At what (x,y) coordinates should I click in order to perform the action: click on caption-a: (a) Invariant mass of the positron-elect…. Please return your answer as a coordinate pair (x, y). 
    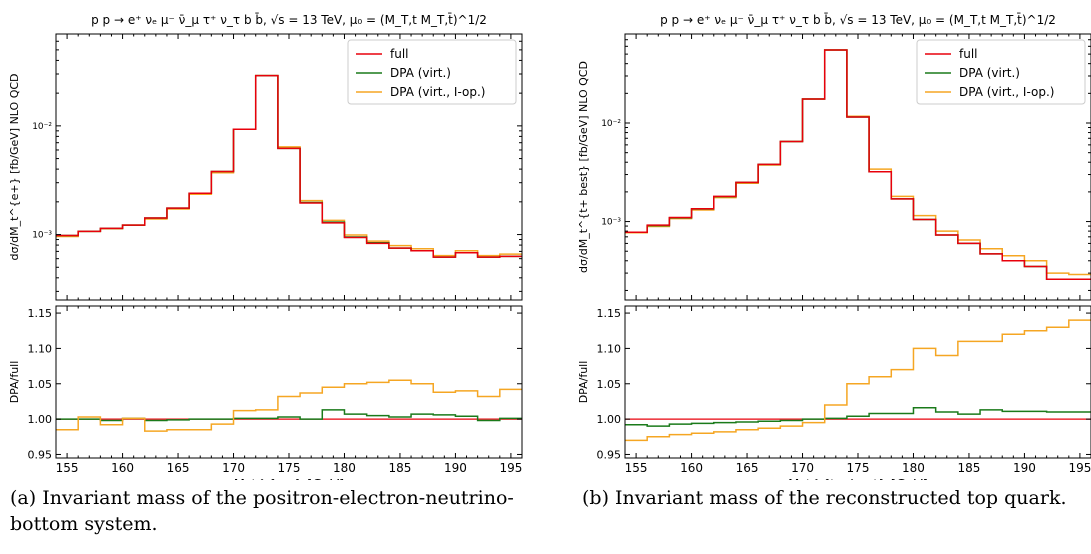
    Looking at the image, I should click on (262, 511).